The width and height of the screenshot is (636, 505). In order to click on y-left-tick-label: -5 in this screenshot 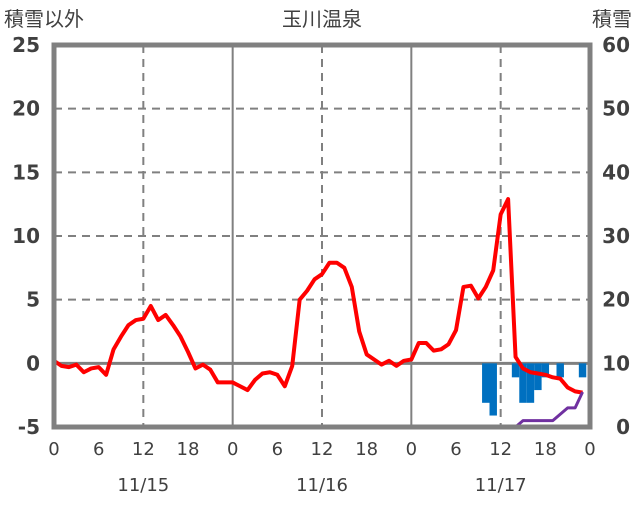, I will do `click(29, 427)`.